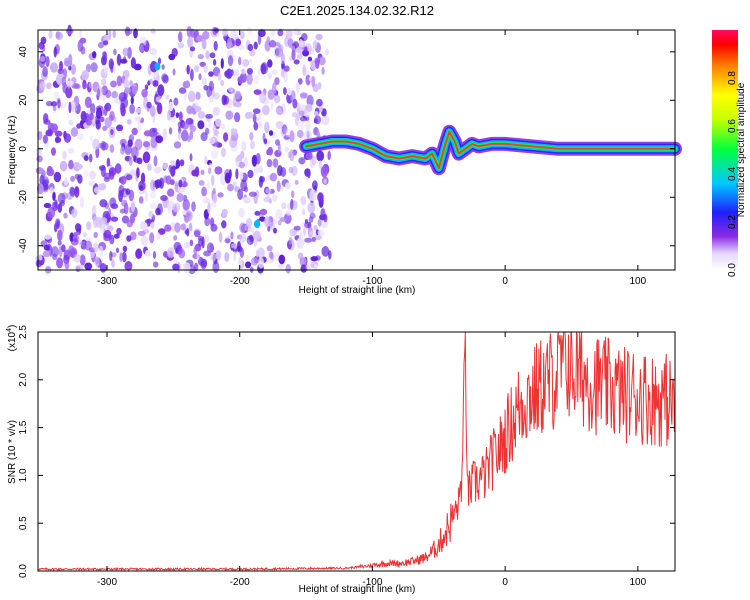 This screenshot has width=750, height=600. Describe the element at coordinates (107, 582) in the screenshot. I see `x-tick-label: -300` at that location.